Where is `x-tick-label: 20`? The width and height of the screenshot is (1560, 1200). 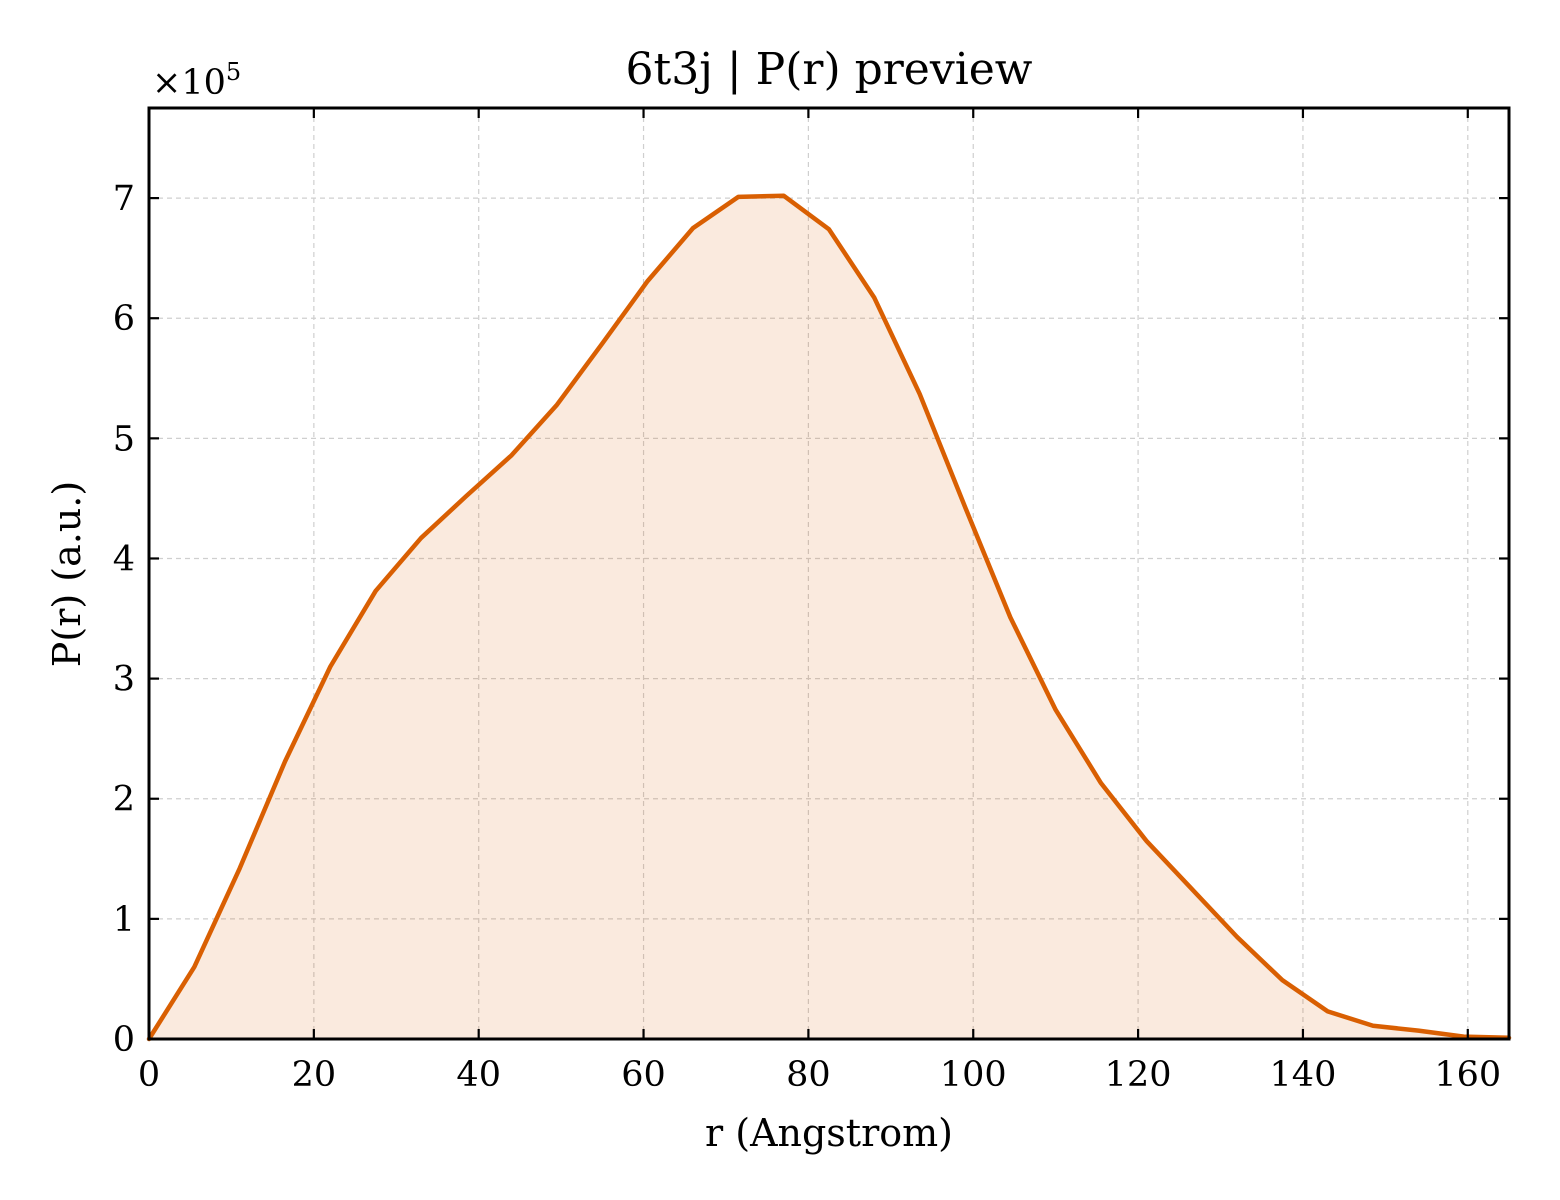
x-tick-label: 20 is located at coordinates (314, 1075).